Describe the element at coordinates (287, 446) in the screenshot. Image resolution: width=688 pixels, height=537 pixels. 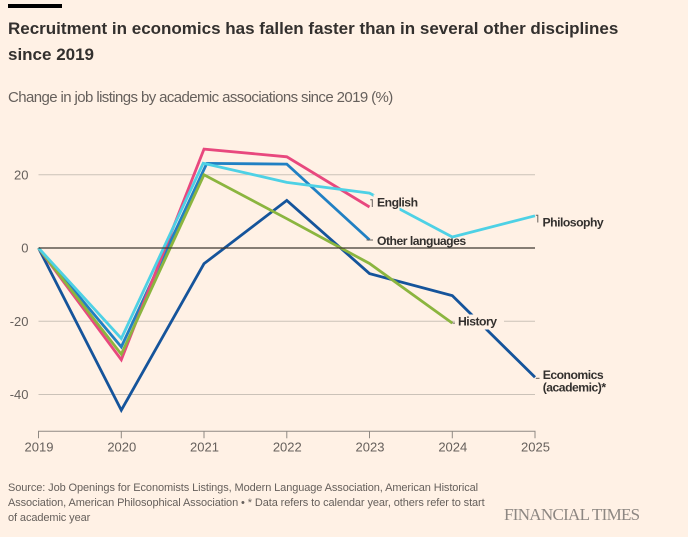
I see `svg-text: 2022` at that location.